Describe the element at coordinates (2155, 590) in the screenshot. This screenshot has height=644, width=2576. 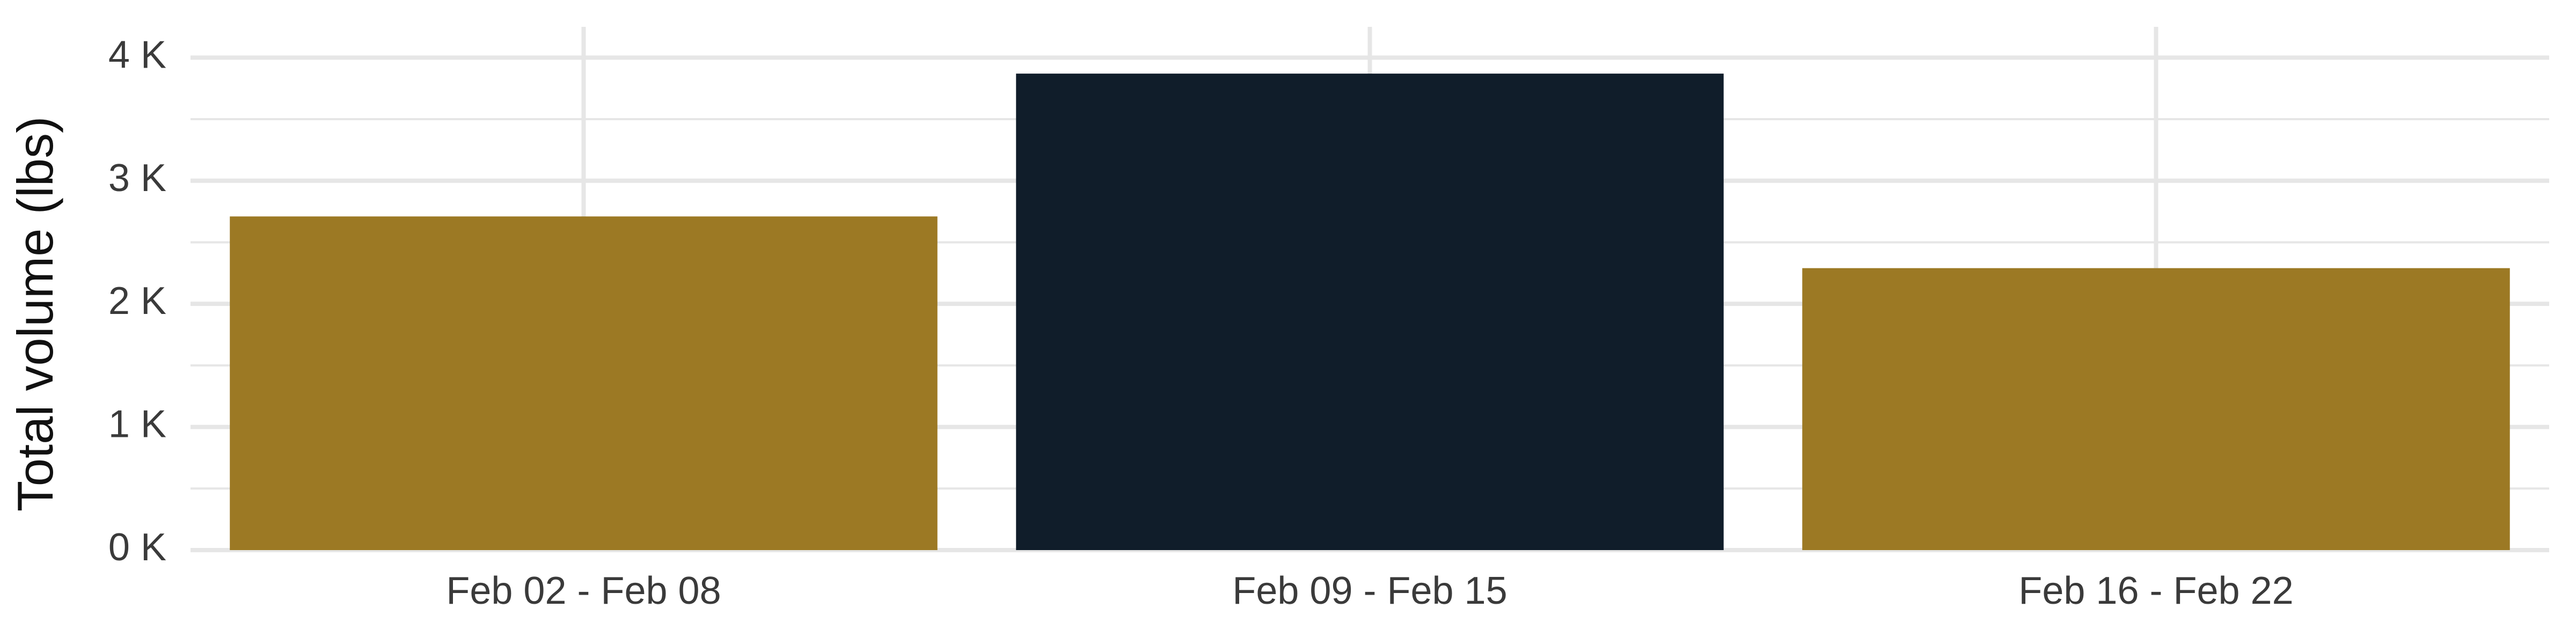
I see `x-tick-label: Feb 16 - Feb 22` at that location.